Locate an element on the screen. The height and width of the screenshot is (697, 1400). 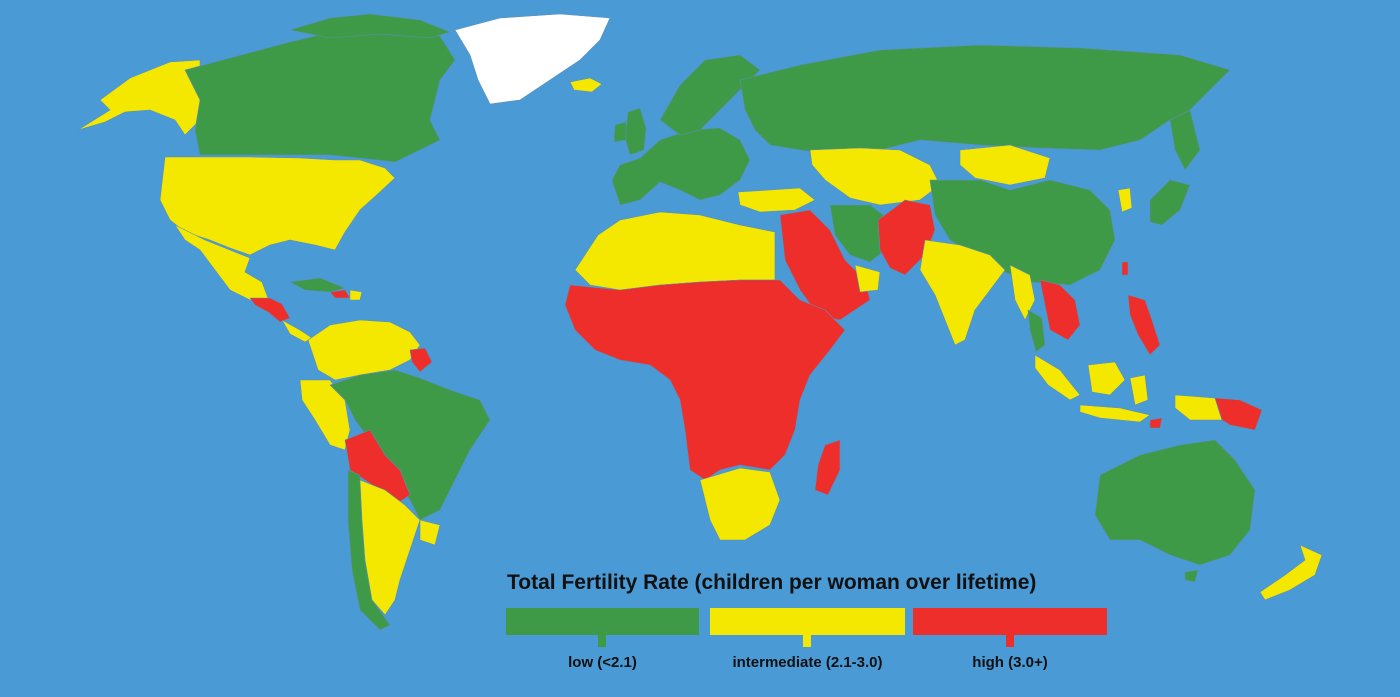
region-europe is located at coordinates (681, 166).